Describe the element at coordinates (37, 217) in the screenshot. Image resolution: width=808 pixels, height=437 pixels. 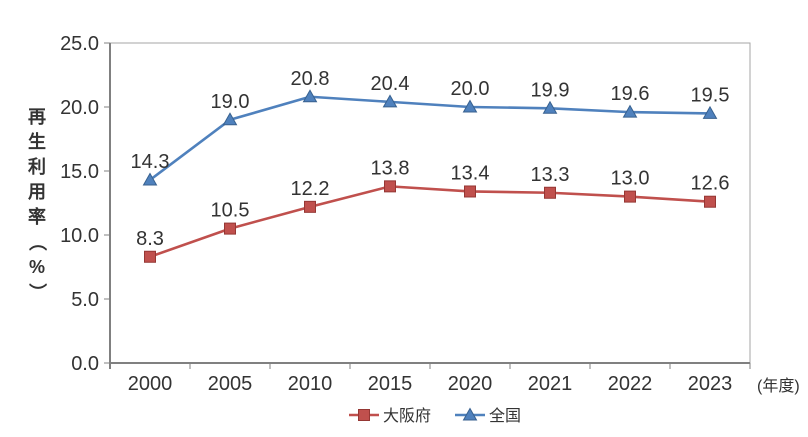
I see `y-axis-title-char: 率` at that location.